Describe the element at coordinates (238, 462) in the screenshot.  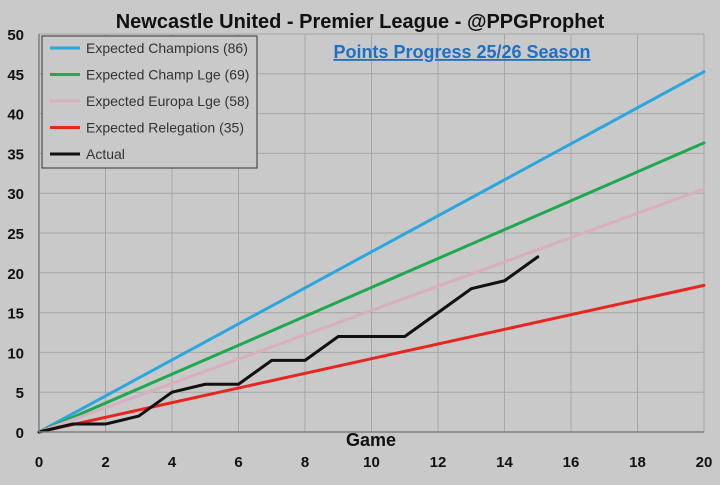
I see `x-tick-label: 6` at that location.